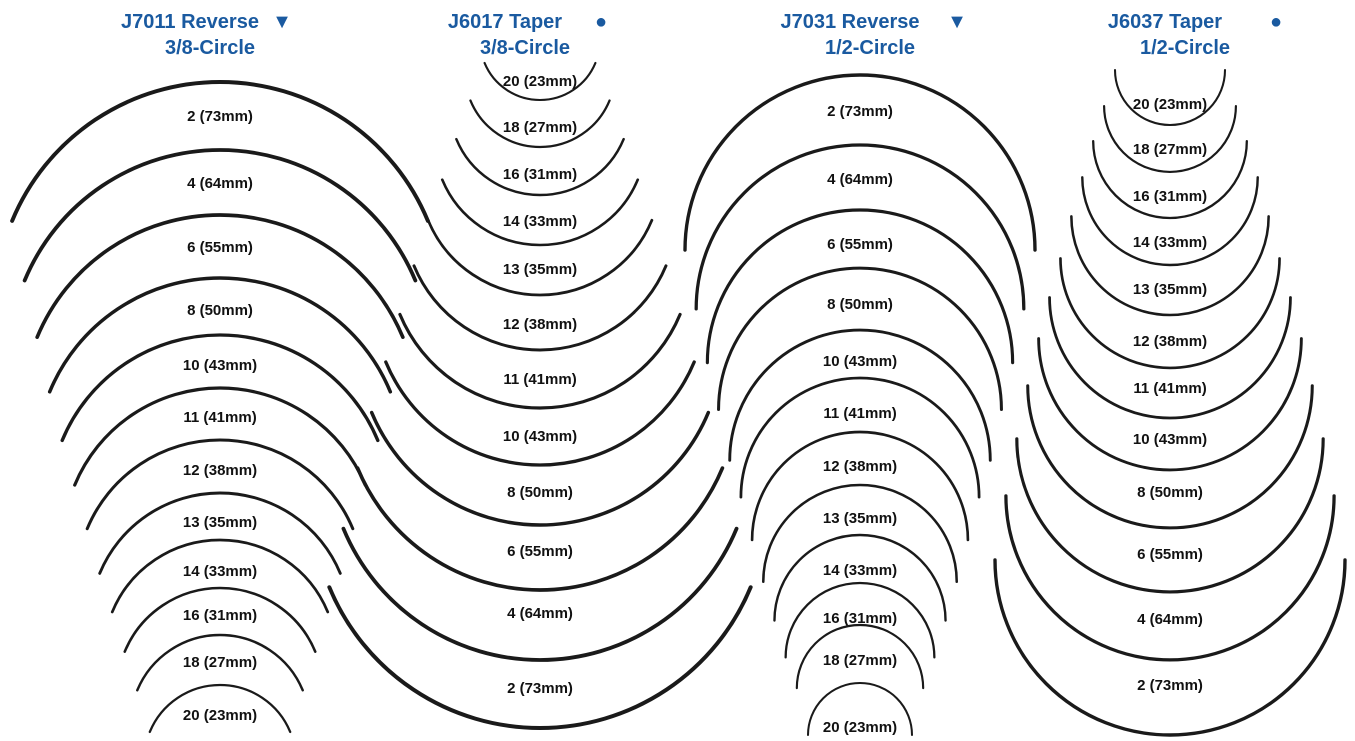 Image resolution: width=1355 pixels, height=741 pixels. Describe the element at coordinates (849, 22) in the screenshot. I see `column-title: J7031 Reverse` at that location.